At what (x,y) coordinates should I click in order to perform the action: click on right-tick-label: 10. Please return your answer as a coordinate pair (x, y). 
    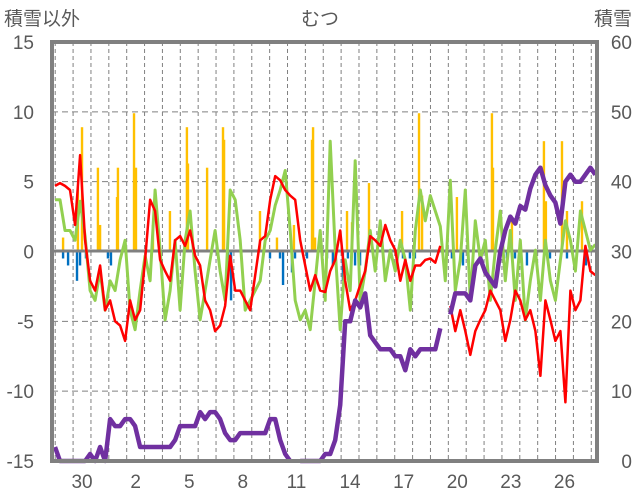
    Looking at the image, I should click on (621, 392).